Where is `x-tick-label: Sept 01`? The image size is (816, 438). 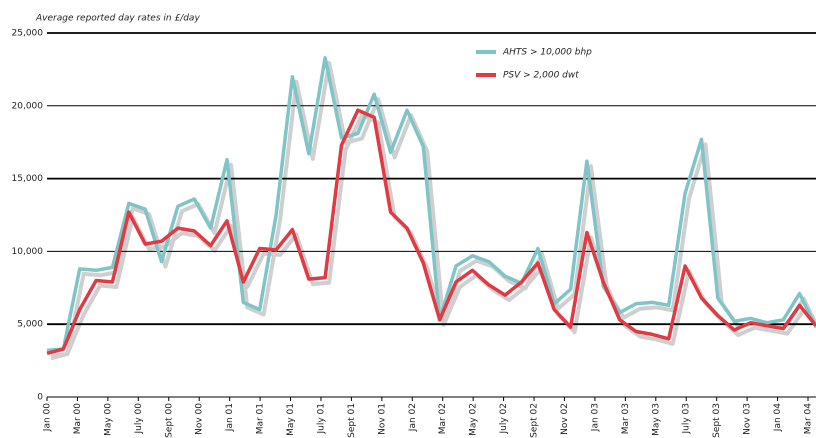 x-tick-label: Sept 01 is located at coordinates (352, 420).